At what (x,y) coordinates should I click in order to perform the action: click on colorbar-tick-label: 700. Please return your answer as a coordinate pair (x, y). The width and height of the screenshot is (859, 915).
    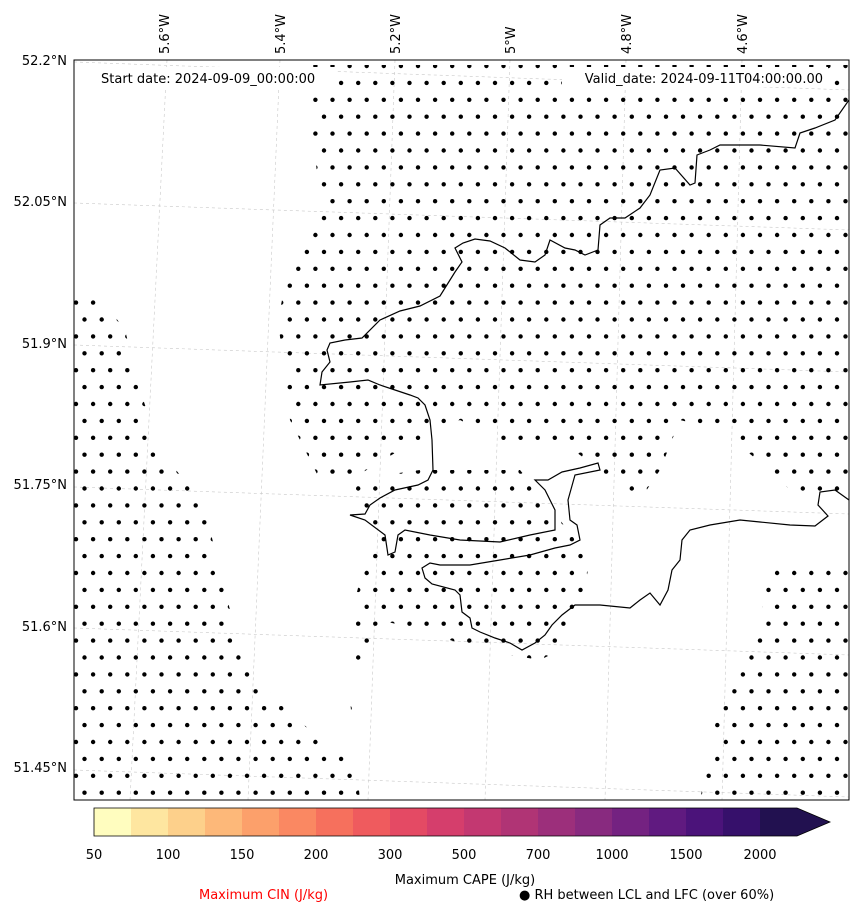
    Looking at the image, I should click on (538, 855).